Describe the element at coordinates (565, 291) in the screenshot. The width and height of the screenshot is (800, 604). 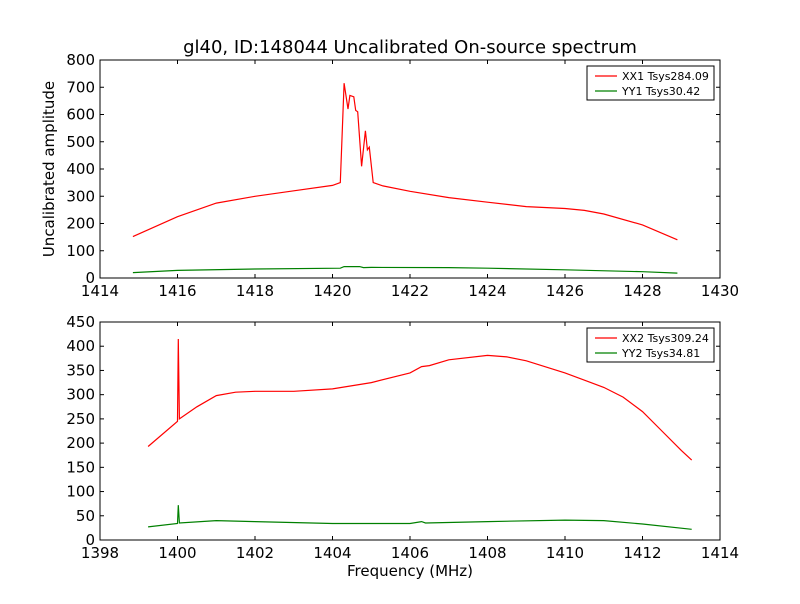
I see `x-tick-label: 1426` at that location.